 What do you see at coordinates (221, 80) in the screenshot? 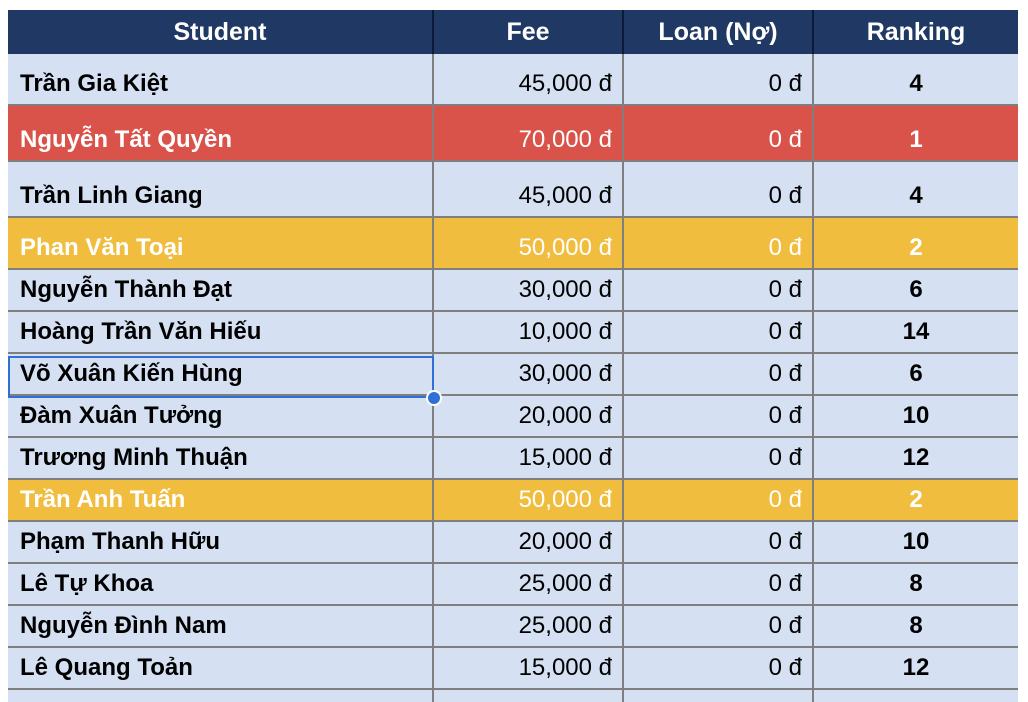
I see `student-cell: Trần Gia Kiệt` at bounding box center [221, 80].